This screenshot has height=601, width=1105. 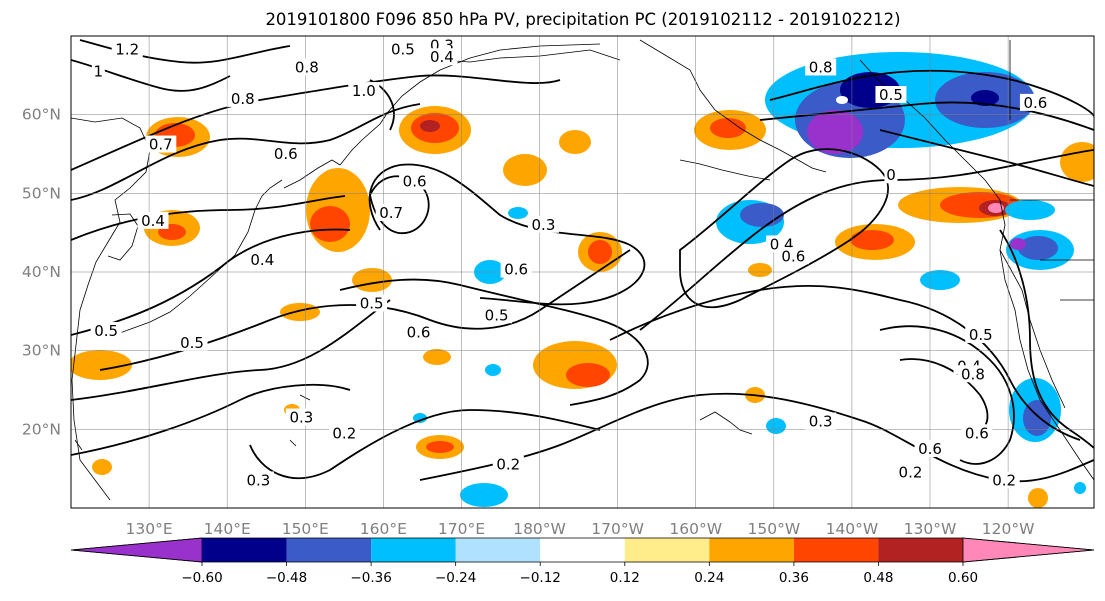 I want to click on colorbar-extend-low, so click(x=136, y=550).